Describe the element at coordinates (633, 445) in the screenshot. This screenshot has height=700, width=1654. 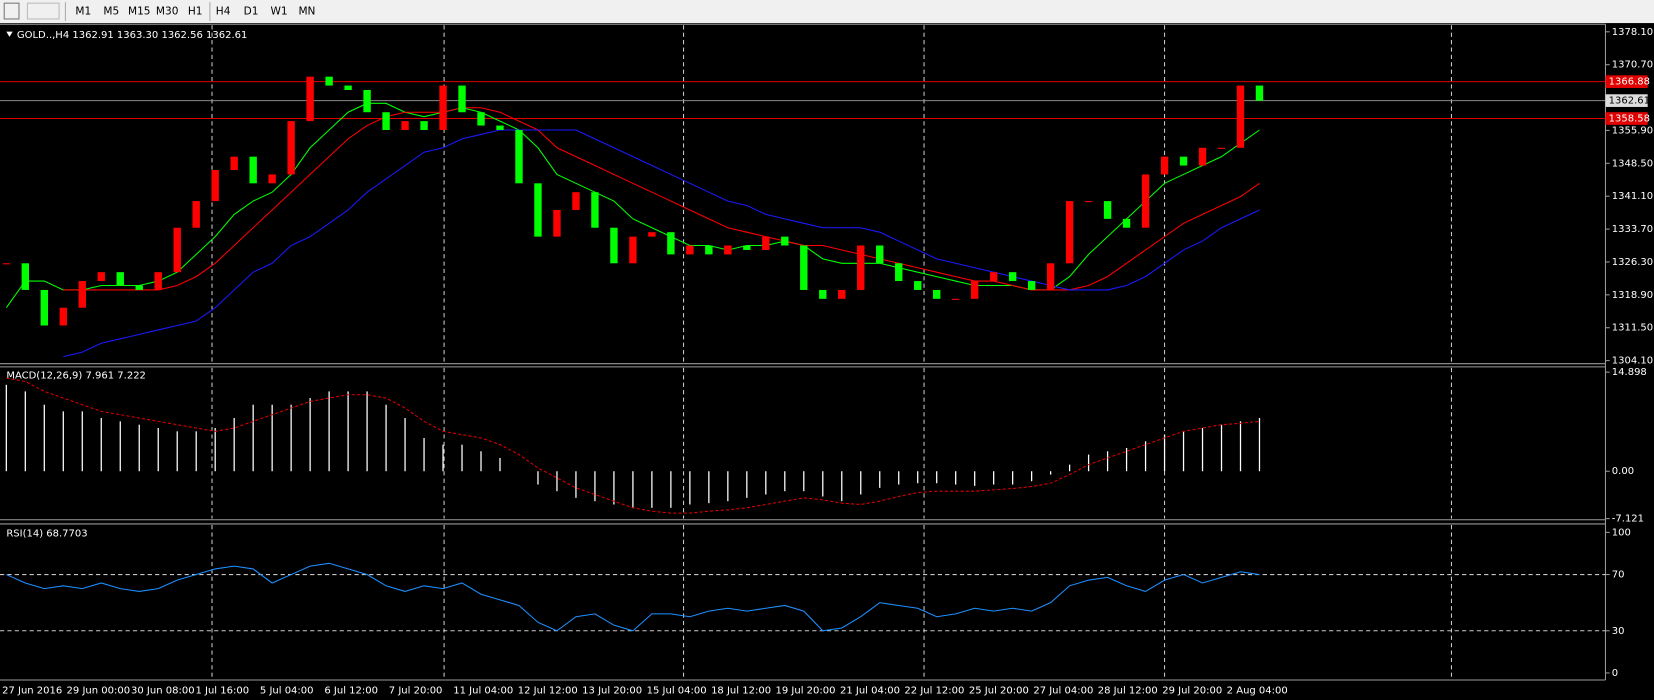
I see `signal-line` at that location.